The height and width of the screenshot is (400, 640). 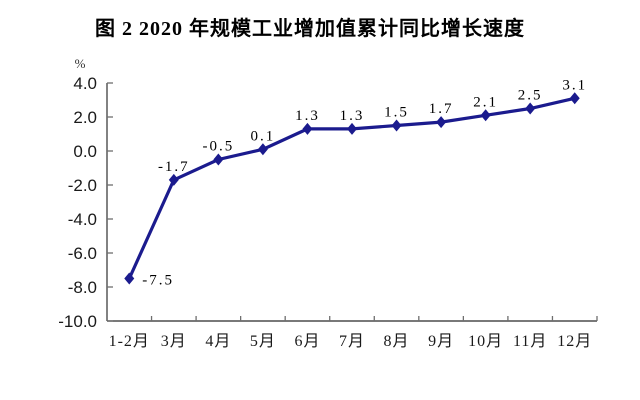 I want to click on x-tick-label: 3月, so click(x=174, y=341).